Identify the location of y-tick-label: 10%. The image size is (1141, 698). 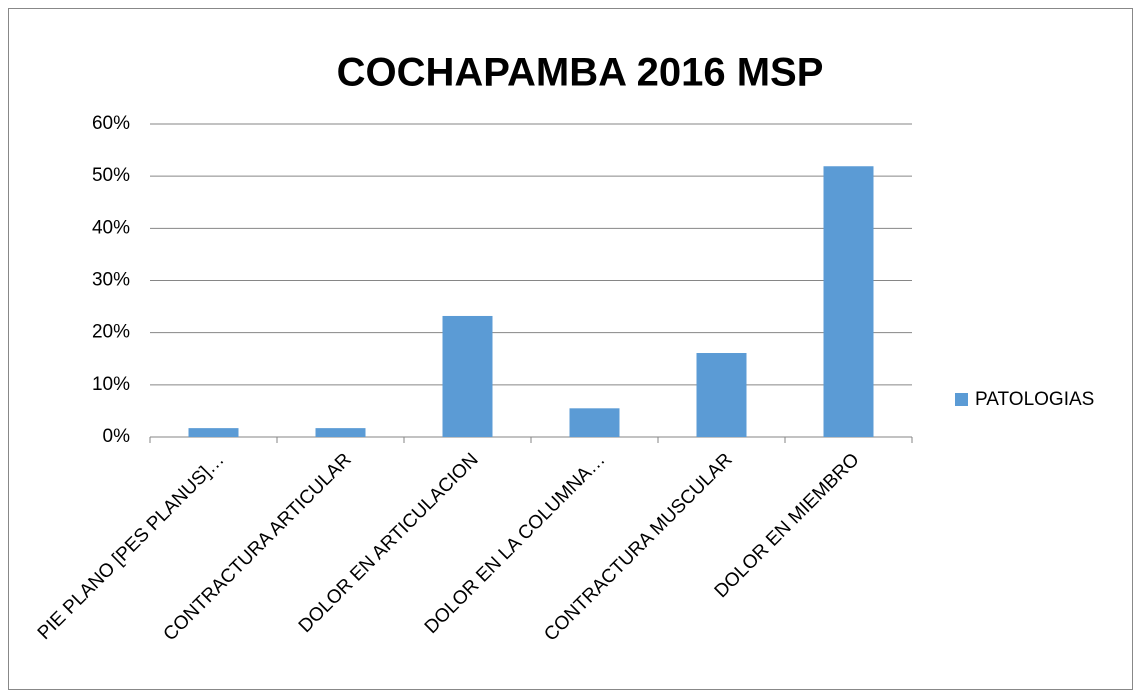
(111, 384).